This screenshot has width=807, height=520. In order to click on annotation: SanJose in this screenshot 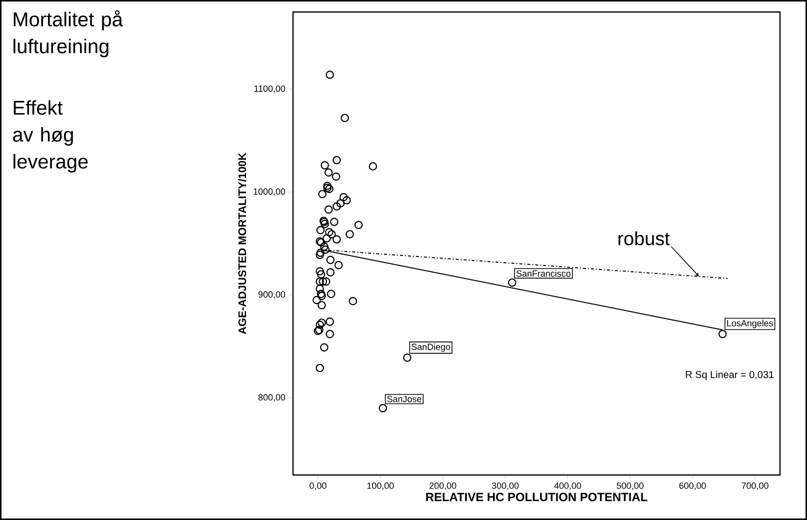, I will do `click(404, 399)`.